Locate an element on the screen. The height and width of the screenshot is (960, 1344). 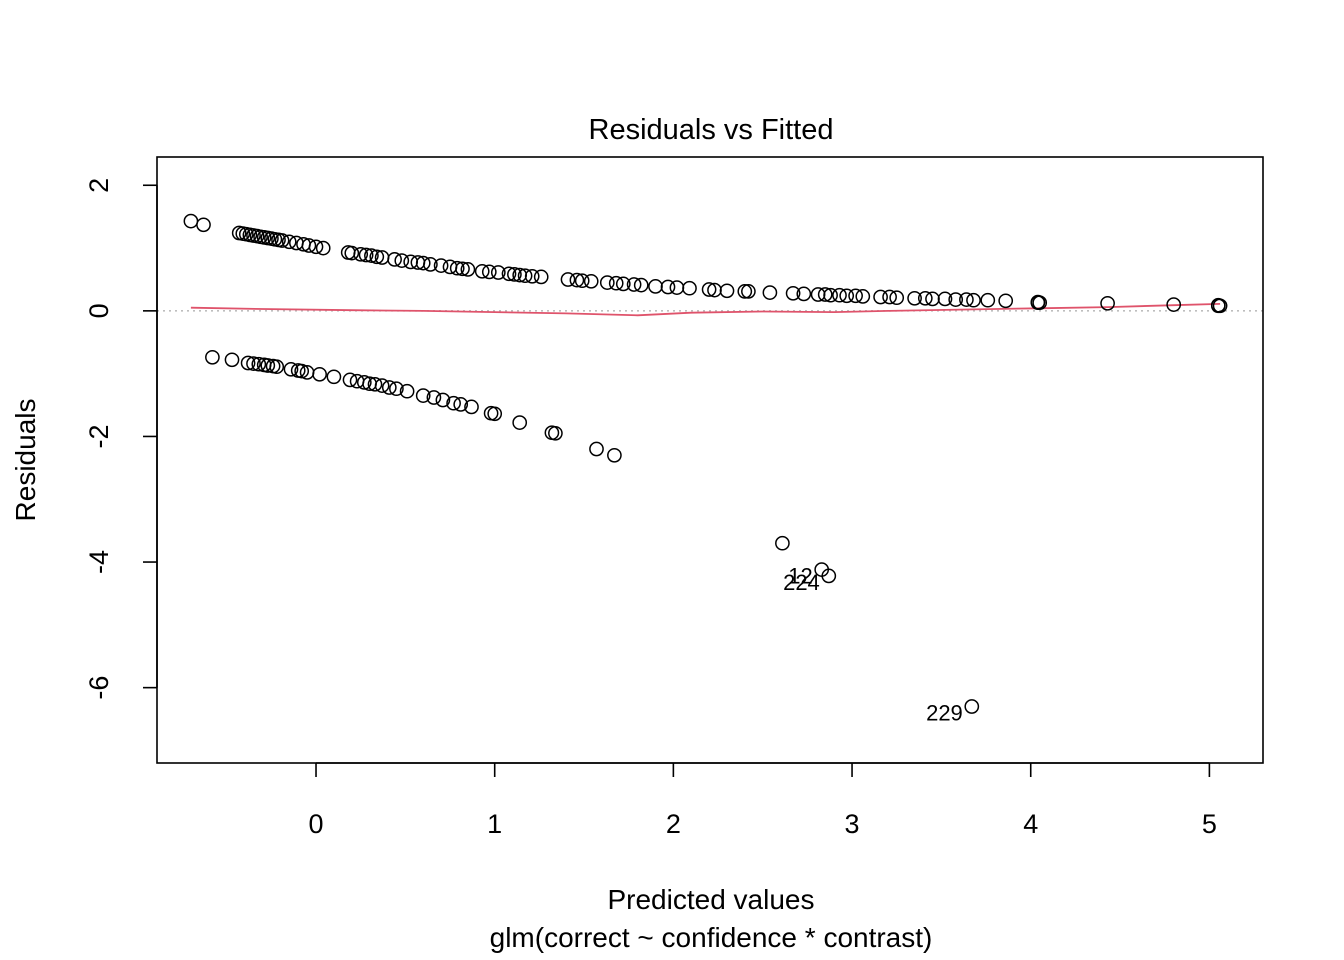
outlier-label: 12 is located at coordinates (800, 576).